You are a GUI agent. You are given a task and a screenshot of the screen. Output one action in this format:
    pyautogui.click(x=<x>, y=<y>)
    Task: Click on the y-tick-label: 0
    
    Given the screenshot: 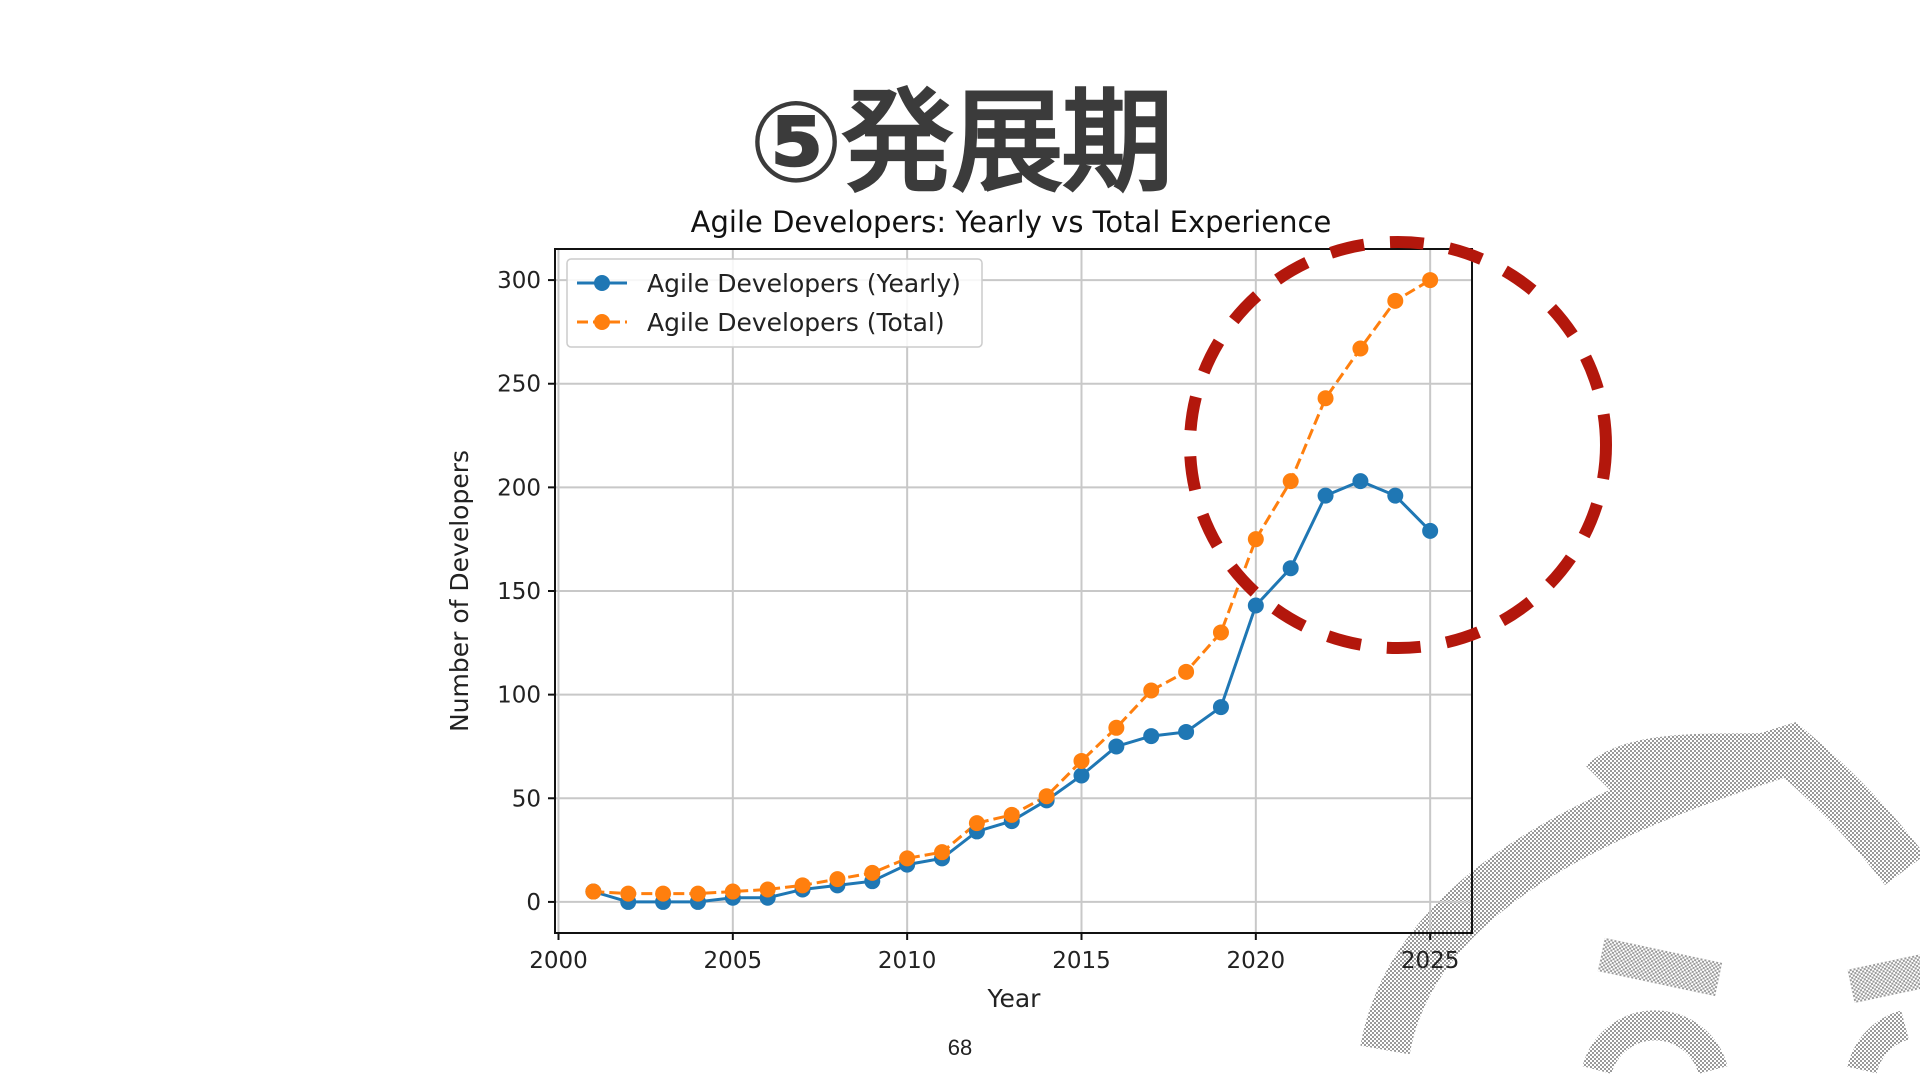 What is the action you would take?
    pyautogui.click(x=533, y=903)
    